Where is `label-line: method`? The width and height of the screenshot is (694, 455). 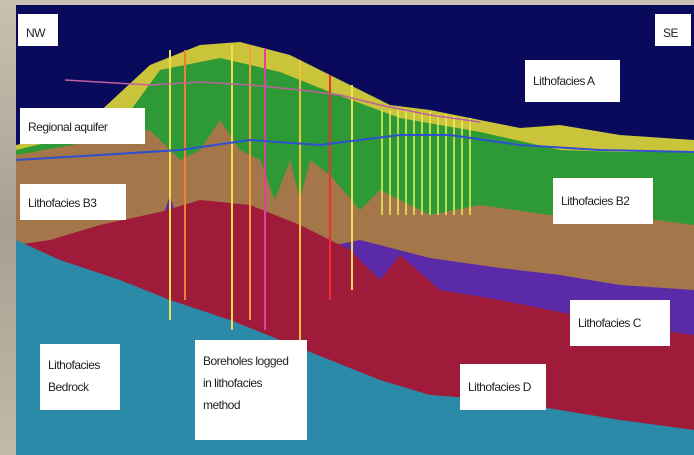
label-line: method is located at coordinates (222, 405).